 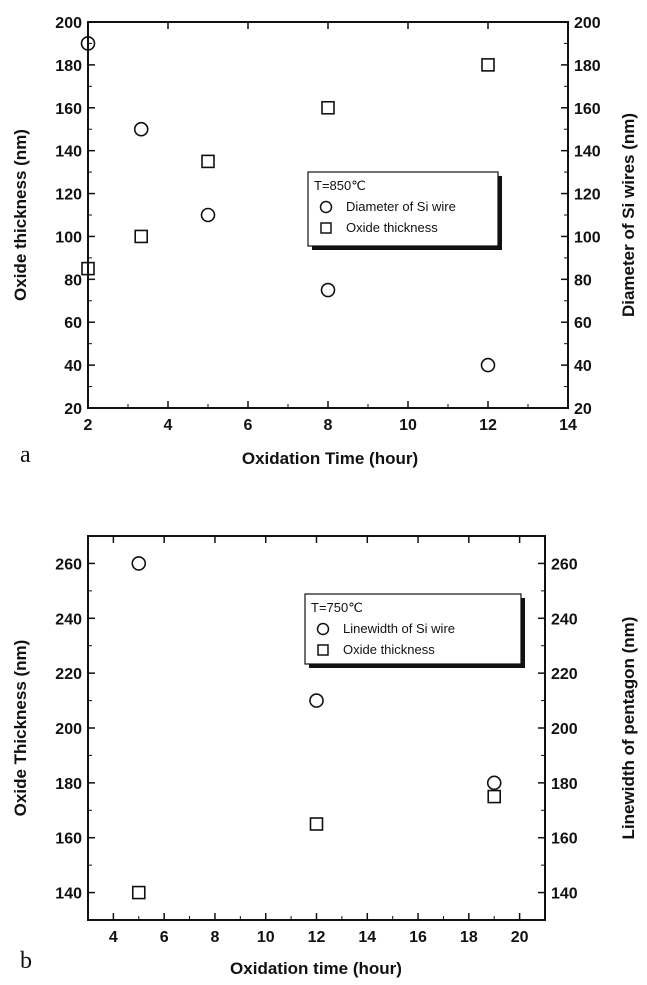 I want to click on y2-axis-label: Diameter of Si wires (nm), so click(x=628, y=215).